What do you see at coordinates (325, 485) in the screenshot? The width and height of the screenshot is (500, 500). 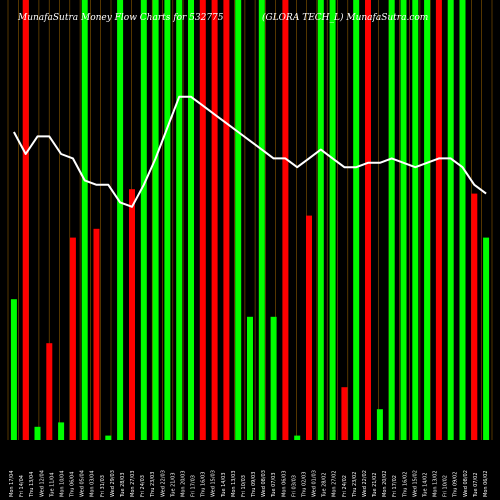 I see `x-tick-label: Tue 28/02` at bounding box center [325, 485].